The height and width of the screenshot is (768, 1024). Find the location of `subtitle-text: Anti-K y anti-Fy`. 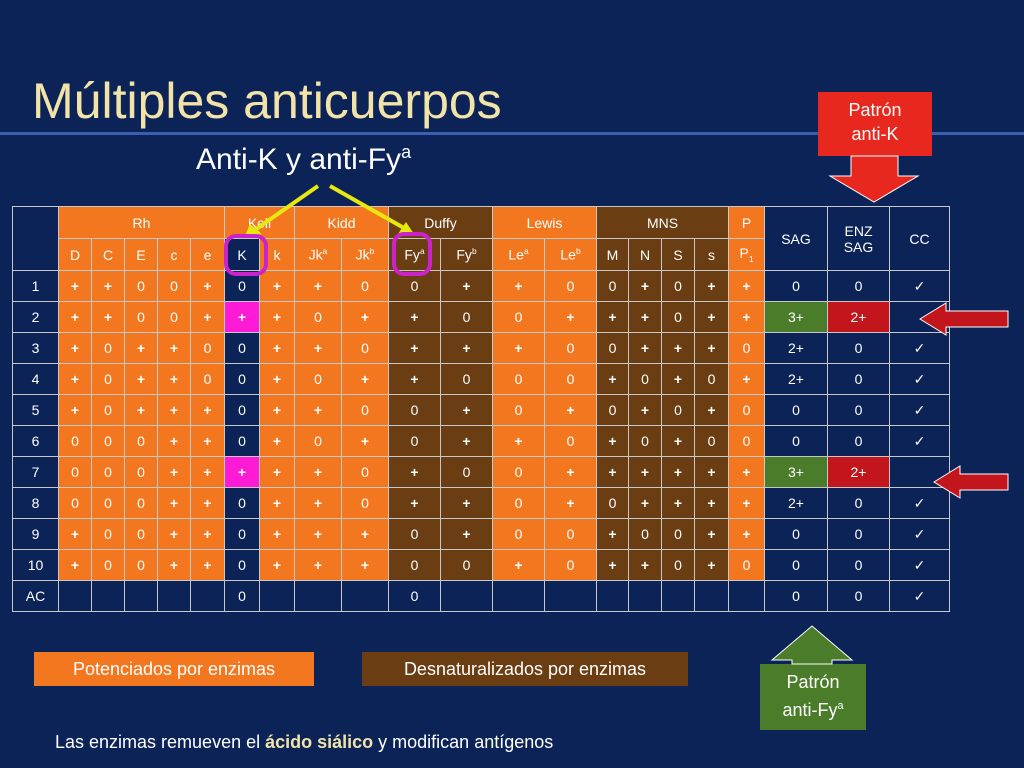

subtitle-text: Anti-K y anti-Fy is located at coordinates (299, 159).